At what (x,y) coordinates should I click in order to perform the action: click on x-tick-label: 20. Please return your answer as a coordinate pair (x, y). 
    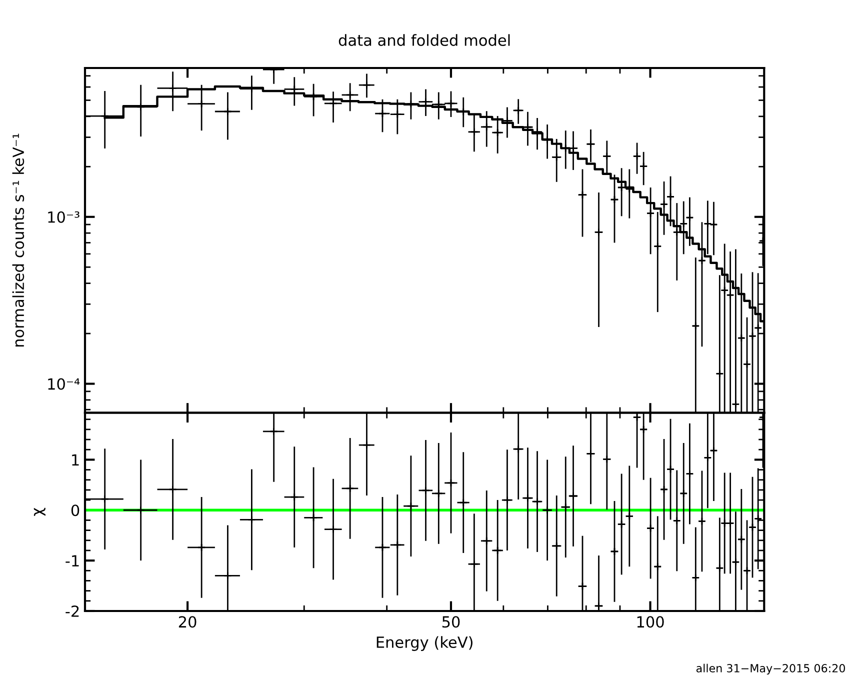
    Looking at the image, I should click on (187, 622).